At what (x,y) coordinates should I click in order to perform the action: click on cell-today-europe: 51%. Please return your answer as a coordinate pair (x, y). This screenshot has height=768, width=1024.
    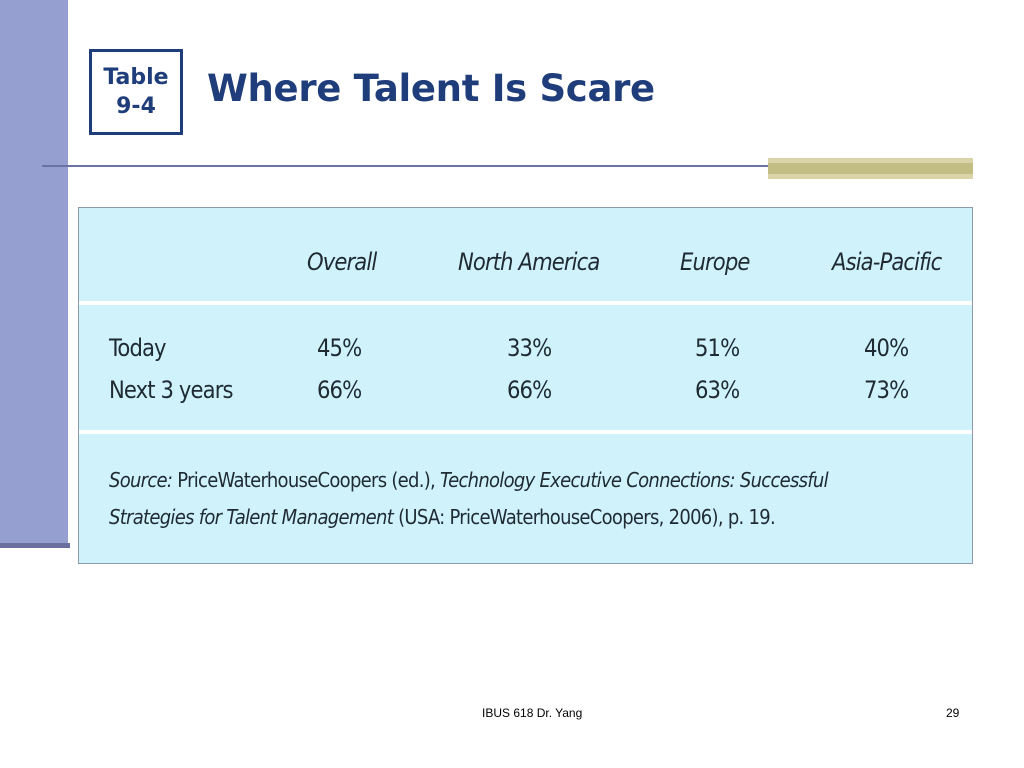
    Looking at the image, I should click on (717, 348).